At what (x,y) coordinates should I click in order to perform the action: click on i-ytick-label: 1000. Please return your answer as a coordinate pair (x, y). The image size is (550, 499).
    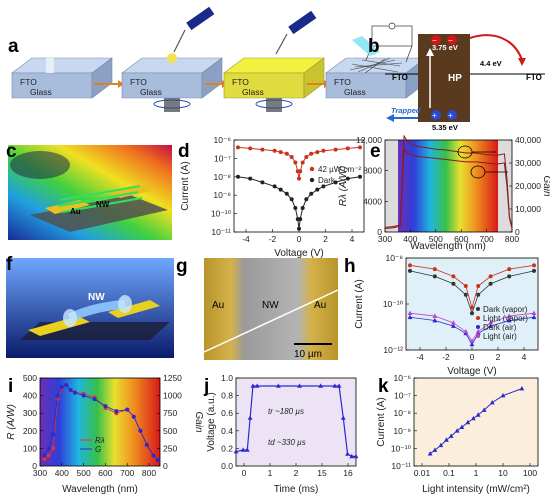
    Looking at the image, I should click on (172, 396).